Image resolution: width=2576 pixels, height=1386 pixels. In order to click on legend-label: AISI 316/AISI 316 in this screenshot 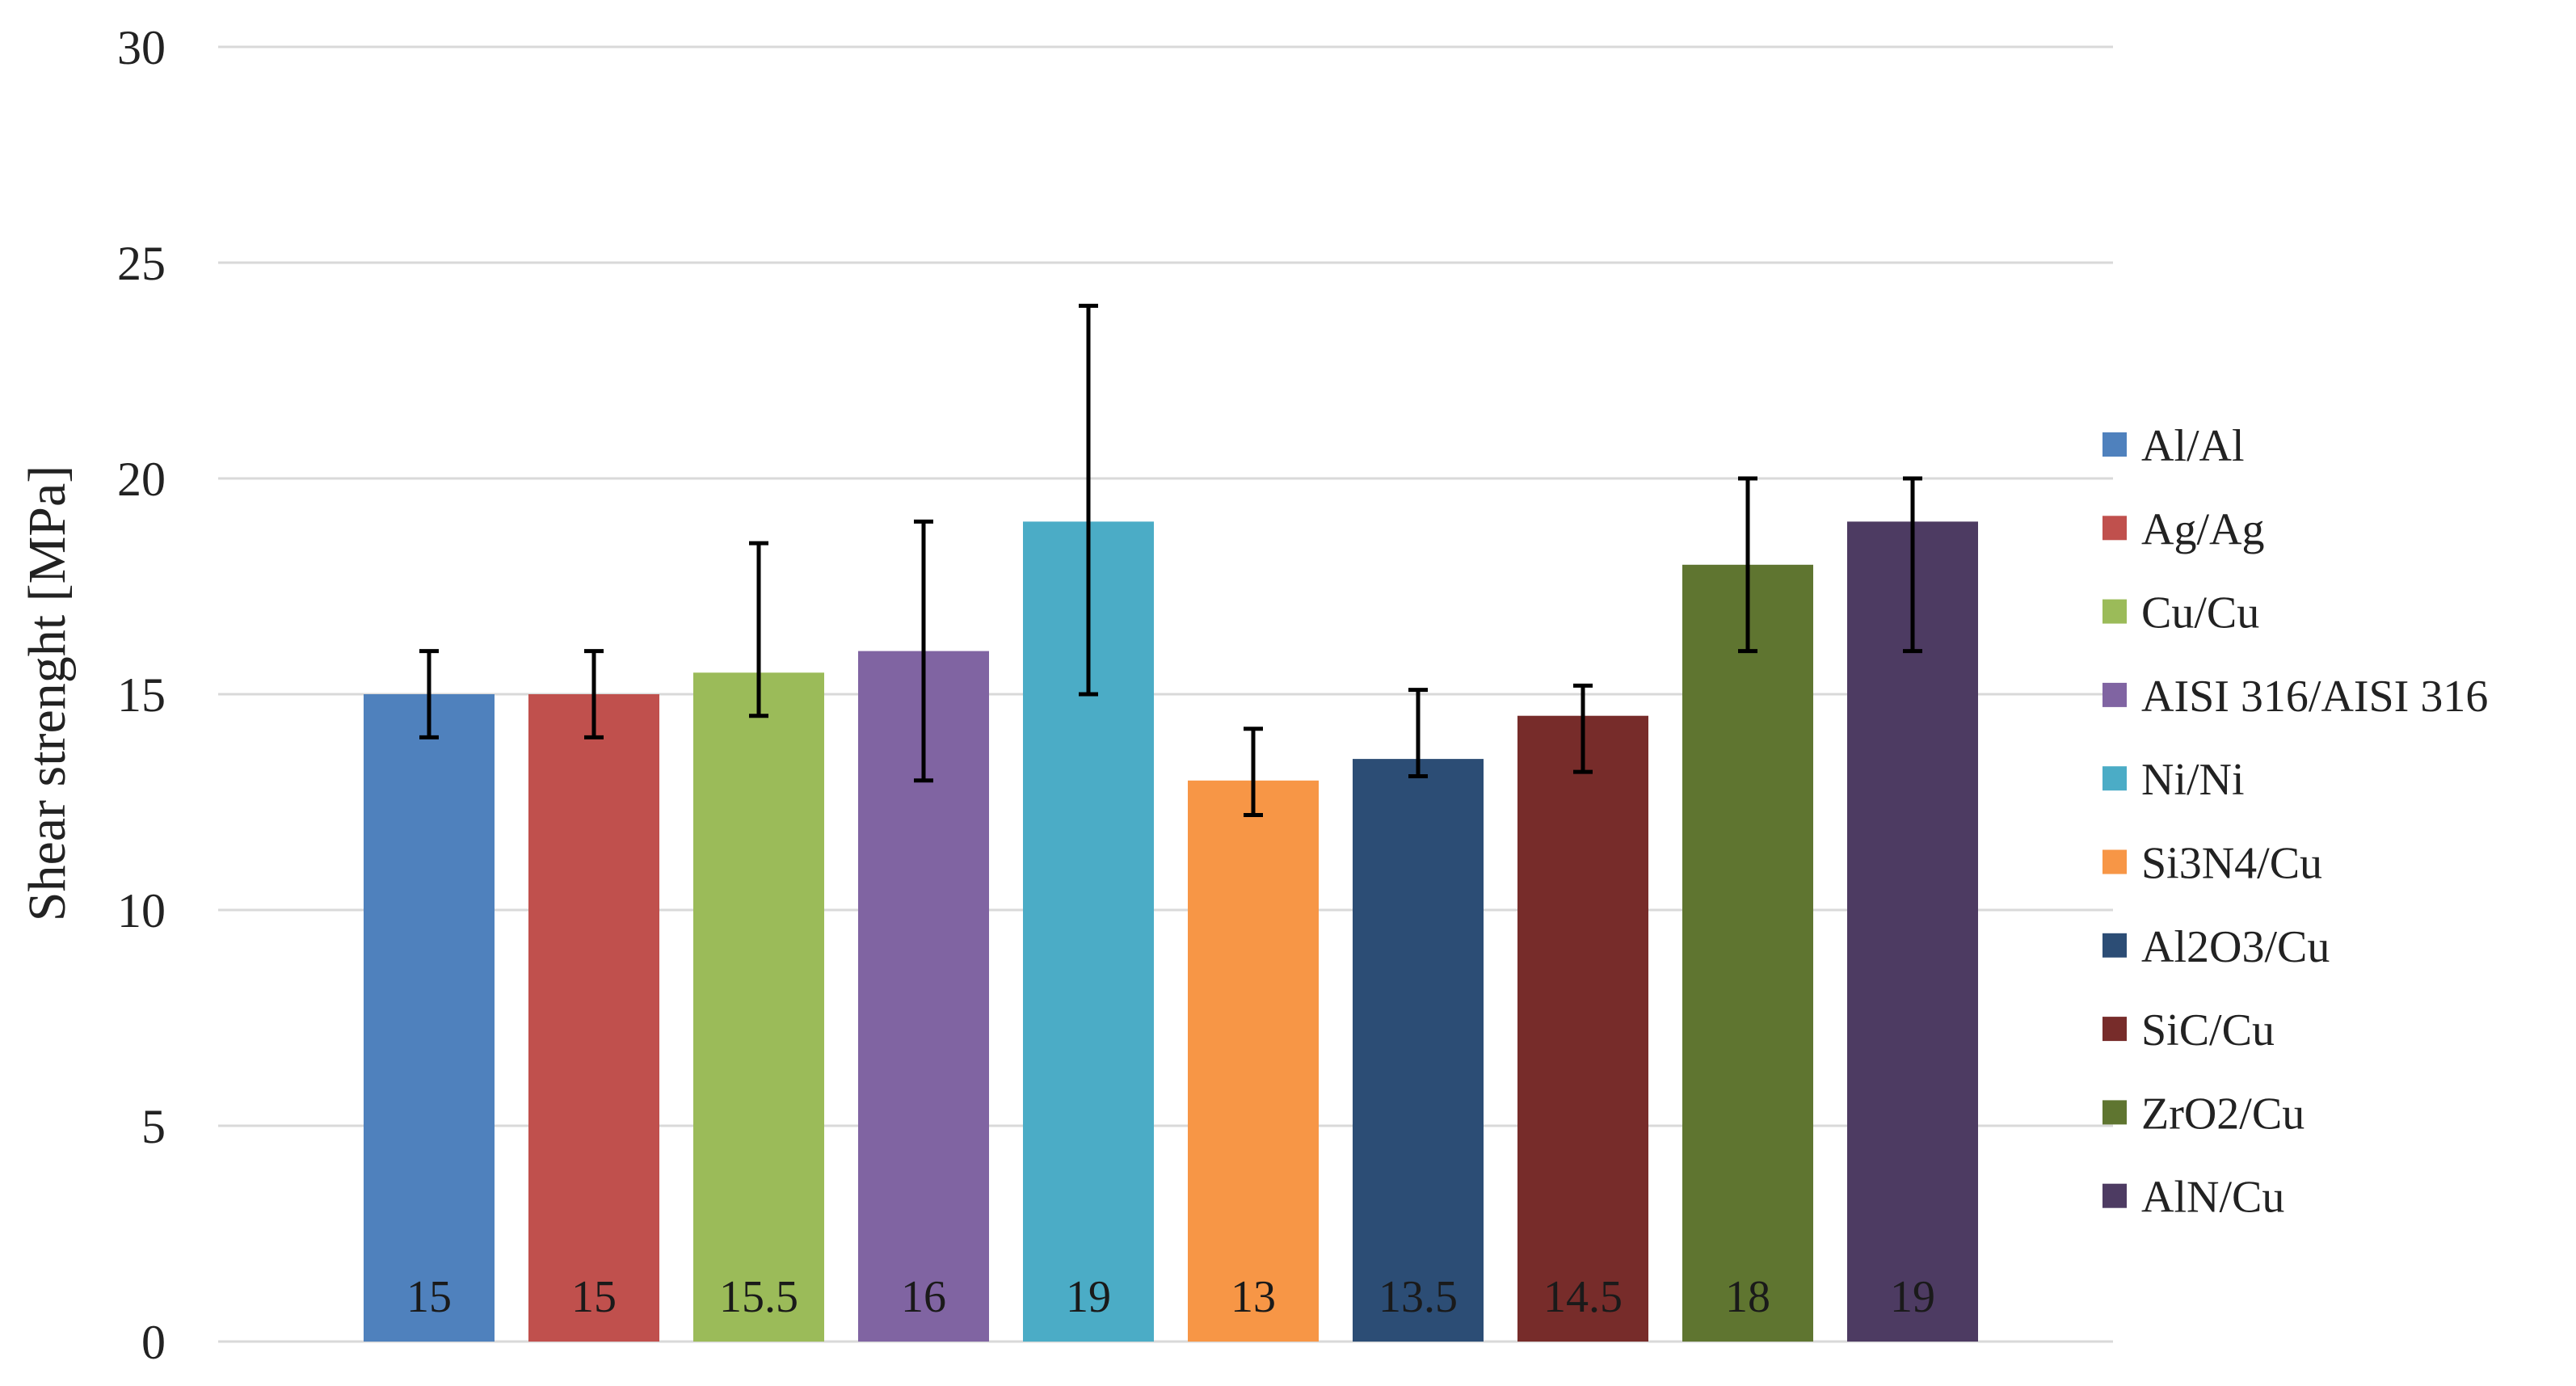, I will do `click(2314, 697)`.